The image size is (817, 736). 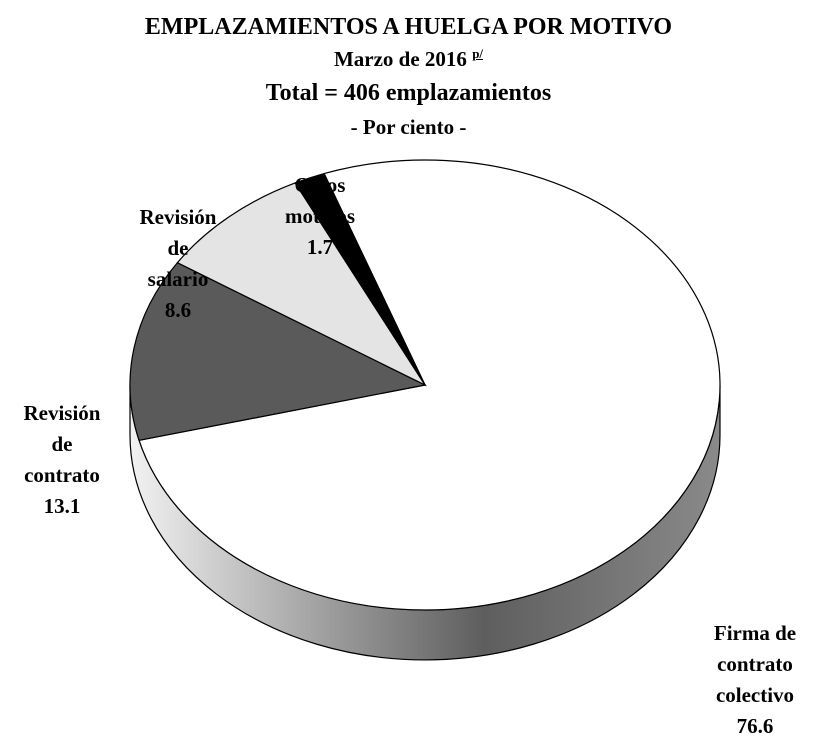 I want to click on chart-title: EMPLAZAMIENTOS A HUELGA POR MOTIVO, so click(x=408, y=27).